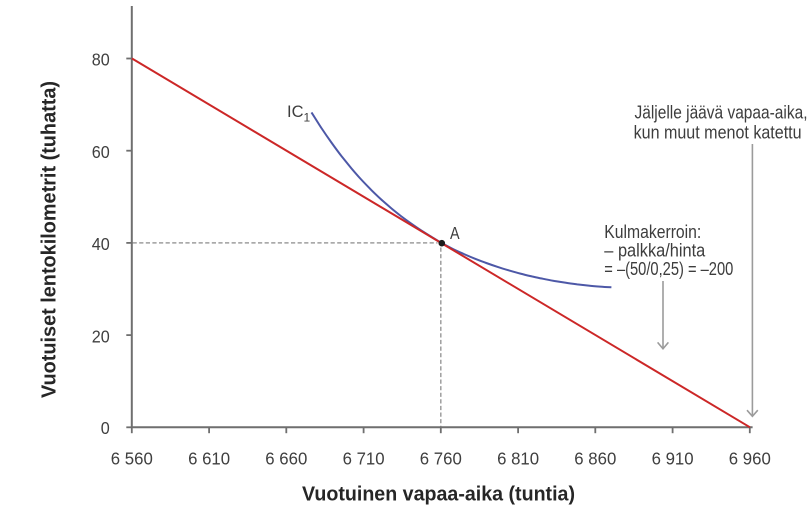  What do you see at coordinates (101, 244) in the screenshot?
I see `svg-text: 40` at bounding box center [101, 244].